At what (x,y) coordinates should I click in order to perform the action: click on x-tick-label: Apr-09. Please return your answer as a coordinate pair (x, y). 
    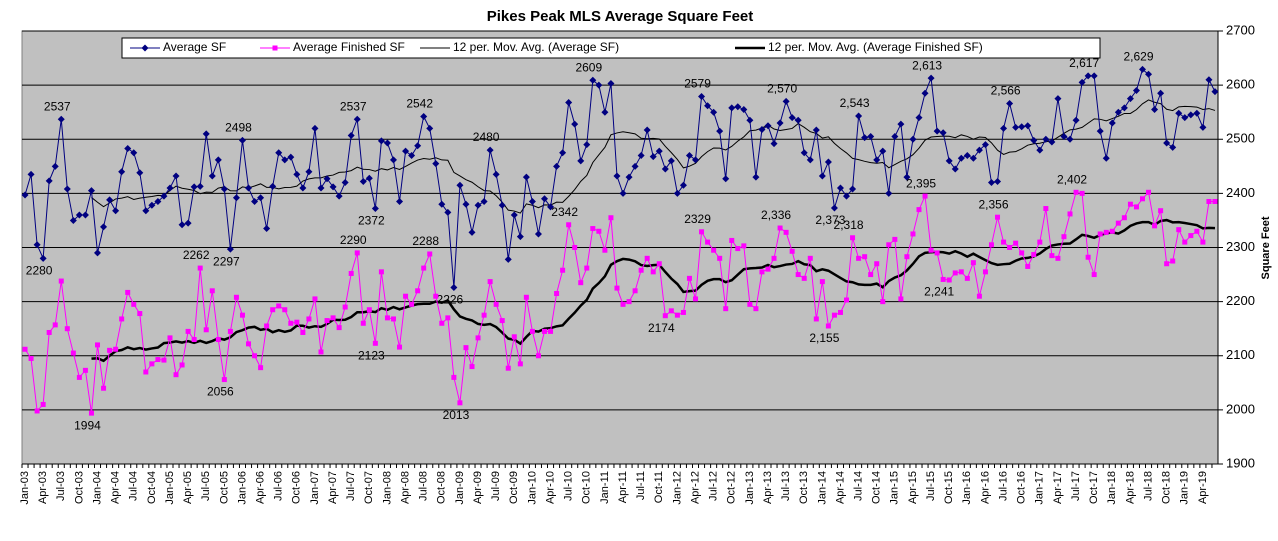
    Looking at the image, I should click on (478, 487).